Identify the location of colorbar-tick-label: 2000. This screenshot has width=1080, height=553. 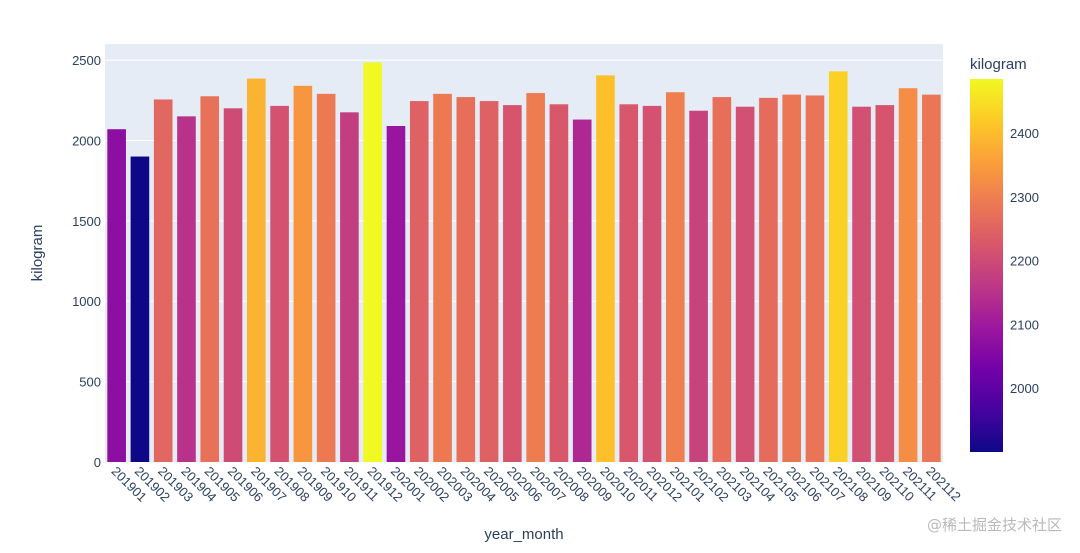
(1024, 388).